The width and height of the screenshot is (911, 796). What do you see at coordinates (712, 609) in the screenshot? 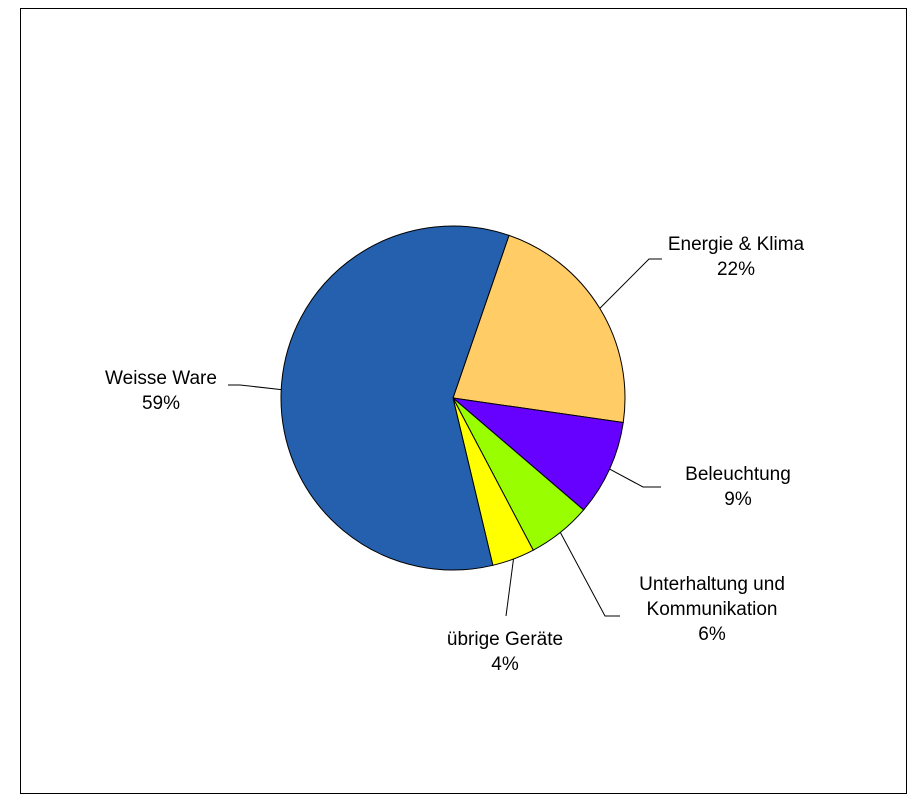
I see `slice-label-unterhaltung-und-kommunikation: Unterhaltung und Kommunikation 6%` at bounding box center [712, 609].